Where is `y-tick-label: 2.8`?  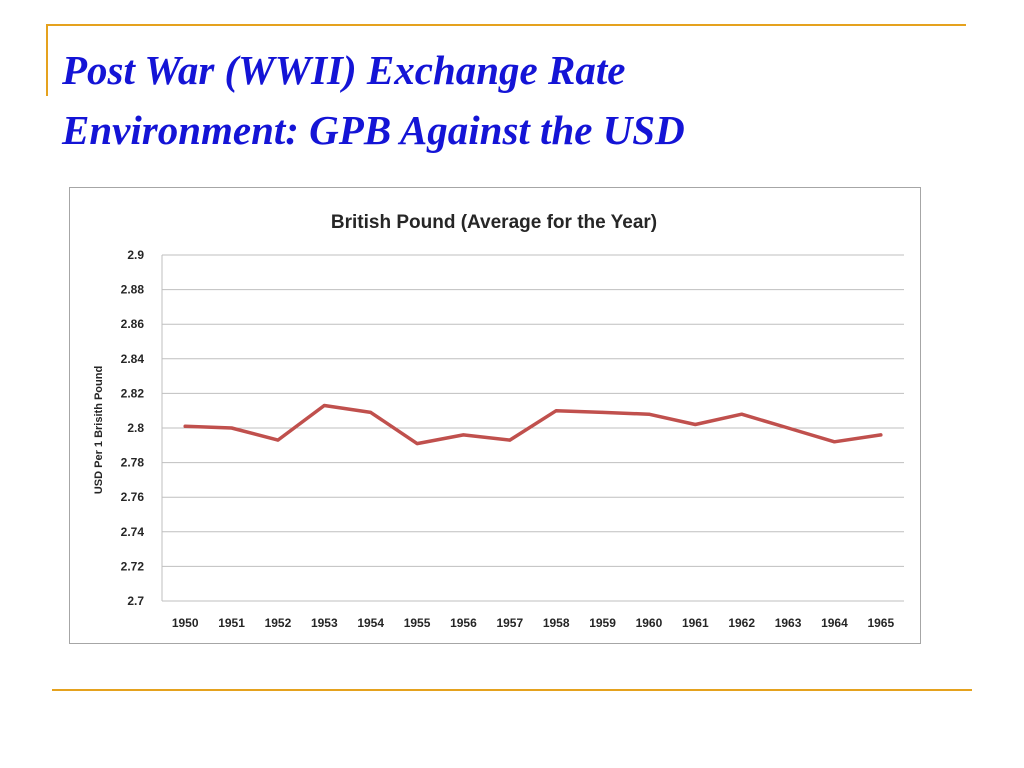
y-tick-label: 2.8 is located at coordinates (135, 428).